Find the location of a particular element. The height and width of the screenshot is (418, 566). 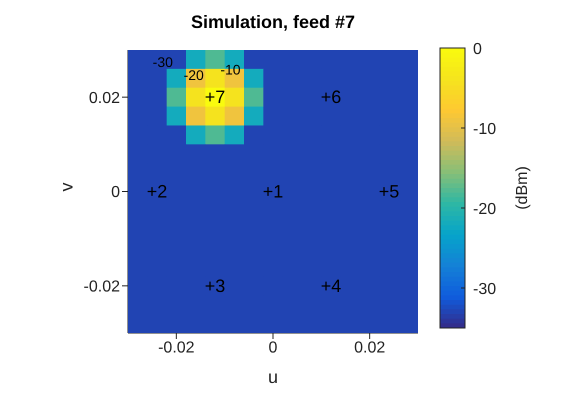

y-tick-label: 0.02 is located at coordinates (104, 98).